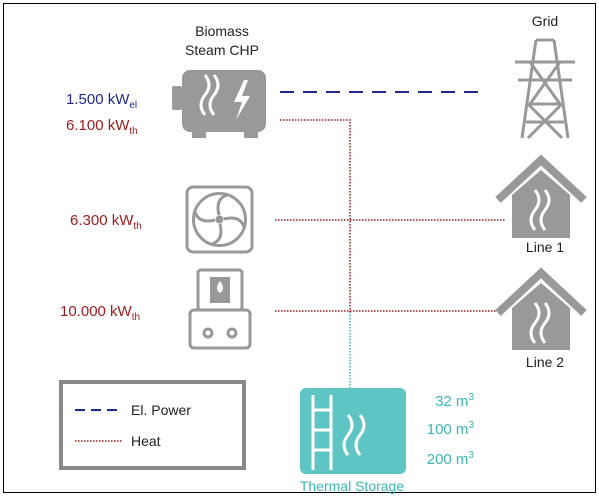 This screenshot has height=496, width=599. I want to click on heater-icon, so click(220, 309).